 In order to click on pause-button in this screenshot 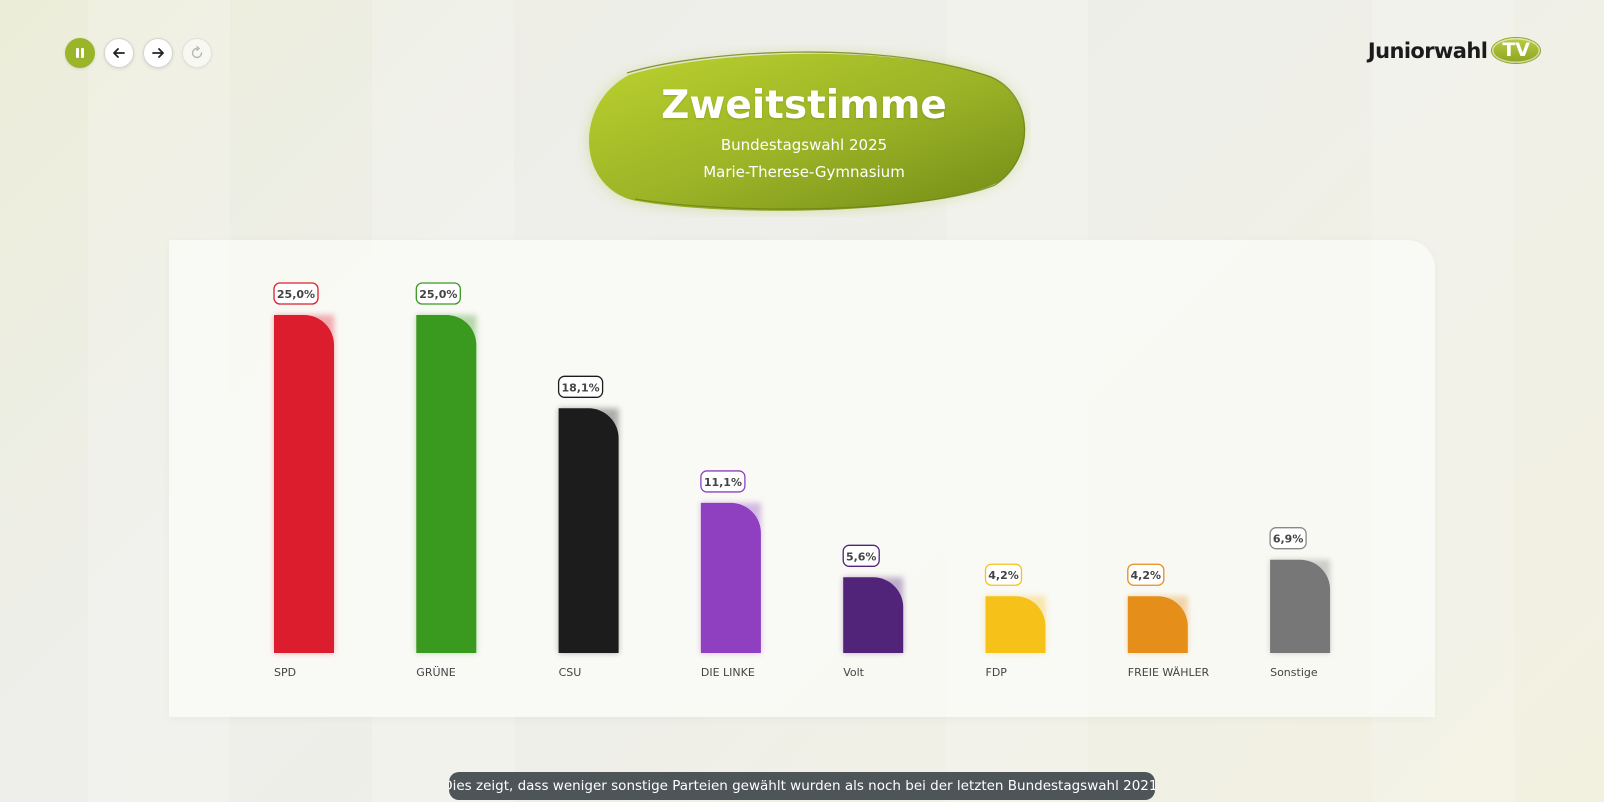, I will do `click(80, 53)`.